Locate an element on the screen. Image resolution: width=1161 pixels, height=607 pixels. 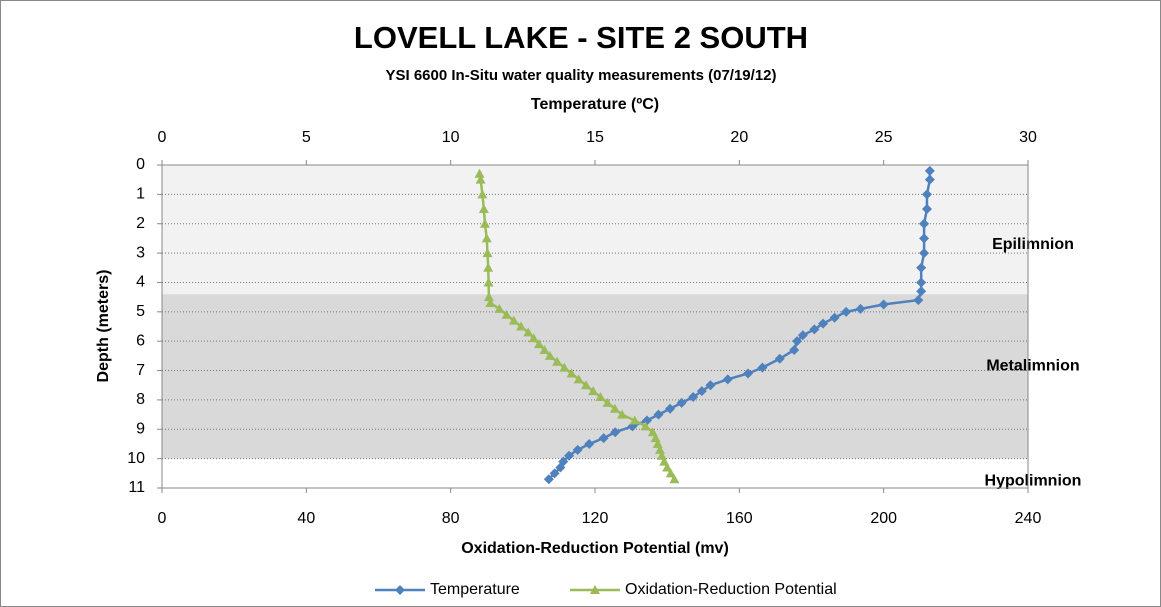
x-tick-label: 160 is located at coordinates (739, 518).